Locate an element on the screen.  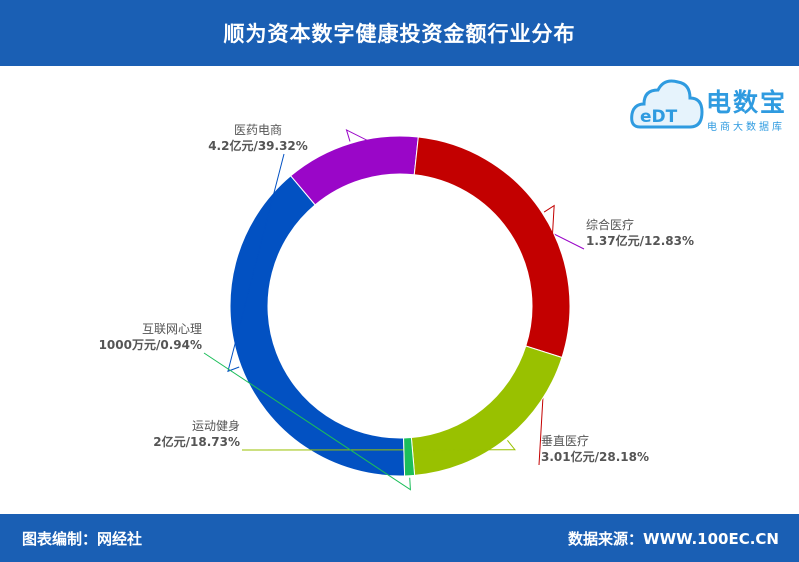
slice-value-label: 3.01亿元/28.18% is located at coordinates (595, 456).